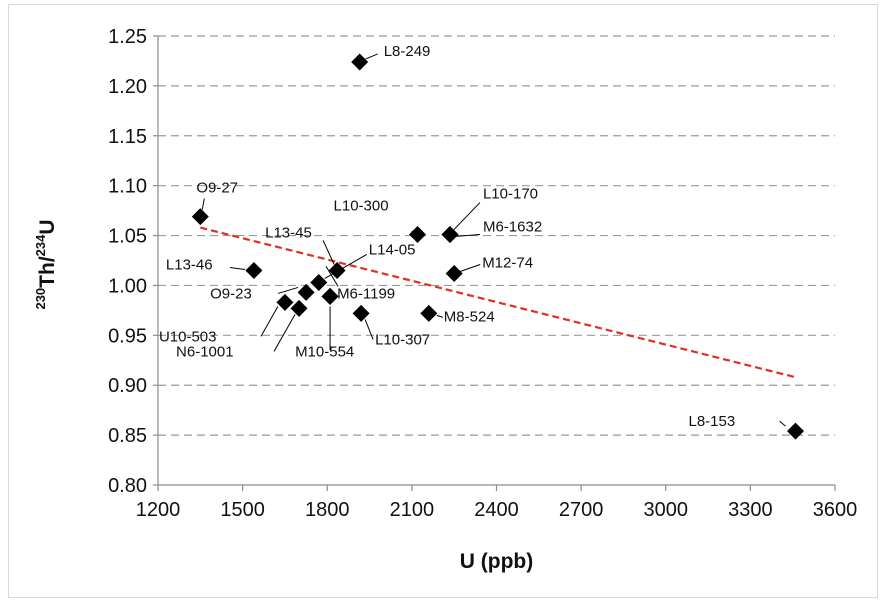  What do you see at coordinates (469, 316) in the screenshot?
I see `point-label-m8-524: M8-524` at bounding box center [469, 316].